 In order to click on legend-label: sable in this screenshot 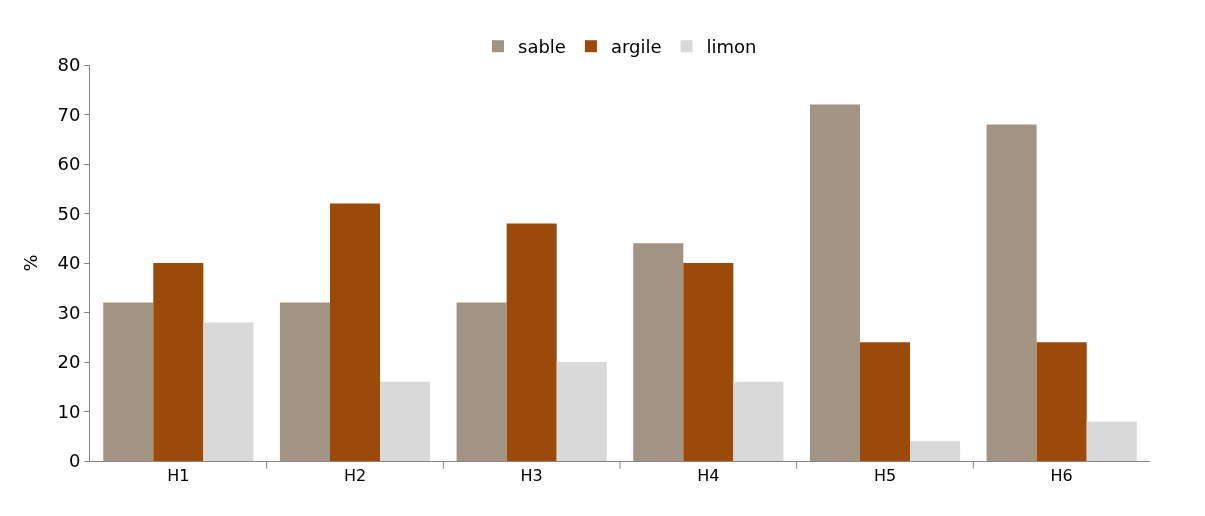, I will do `click(542, 47)`.